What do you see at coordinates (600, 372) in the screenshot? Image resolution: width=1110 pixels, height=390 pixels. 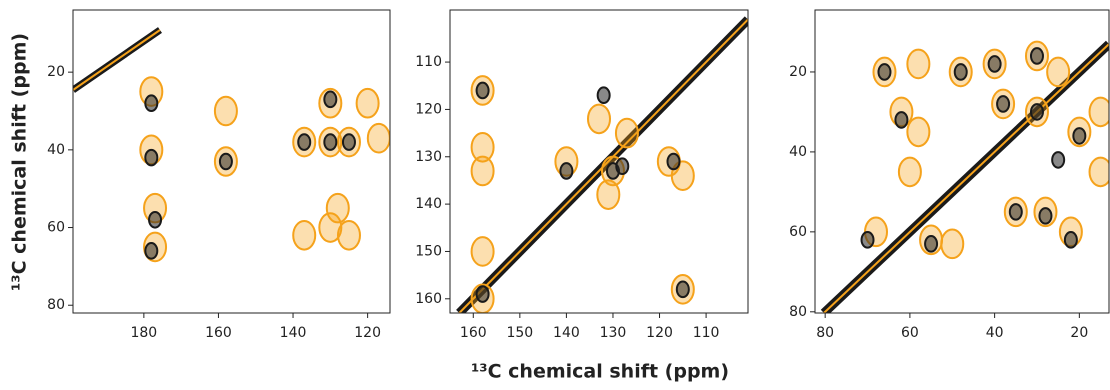 I see `x-axis-label: ¹³C chemical shift (ppm)` at bounding box center [600, 372].